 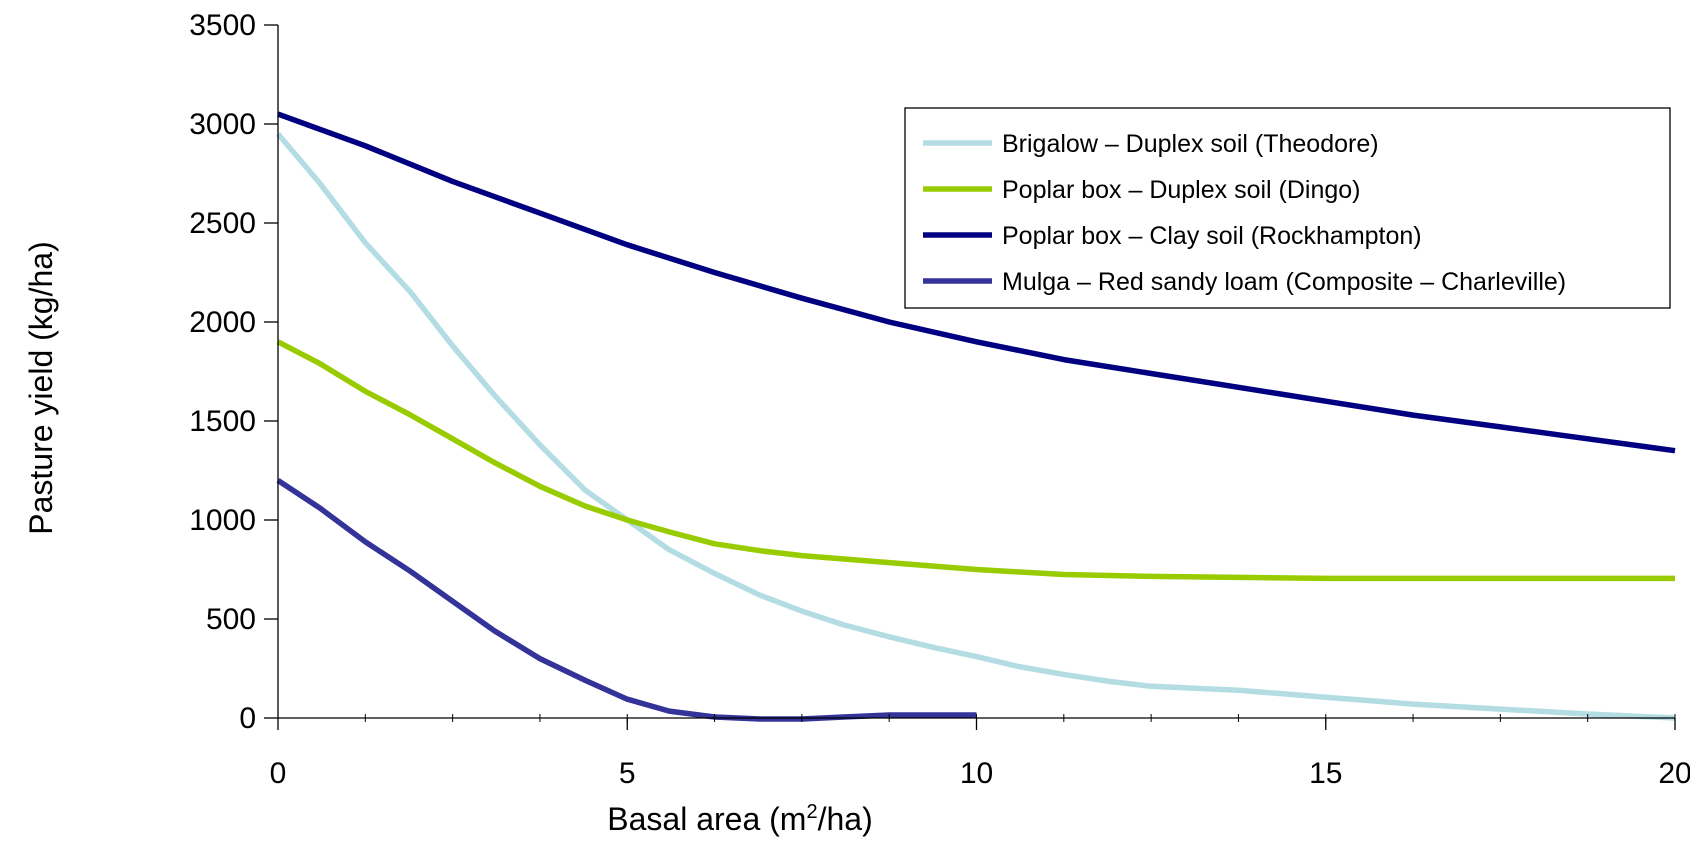 What do you see at coordinates (1181, 190) in the screenshot?
I see `legend-label: Poplar box – Duplex soil (Dingo)` at bounding box center [1181, 190].